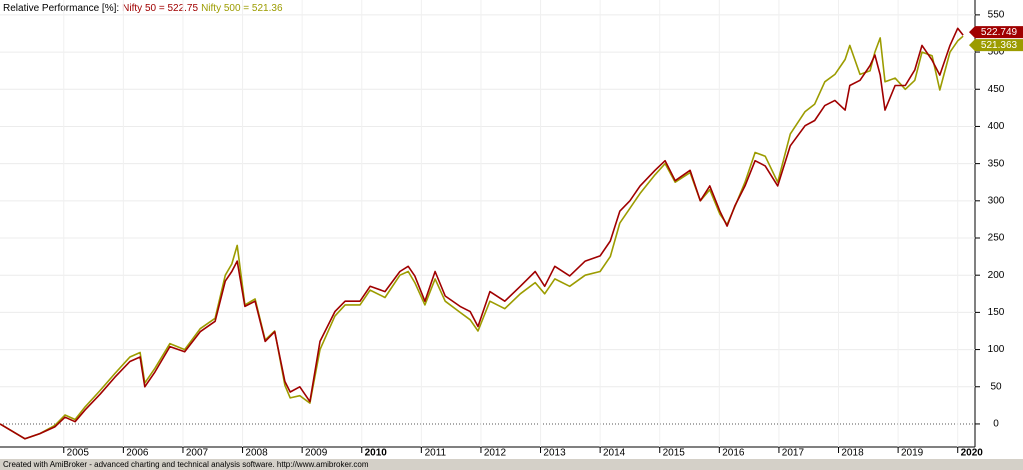  I want to click on x-tick-label: 2016, so click(733, 453).